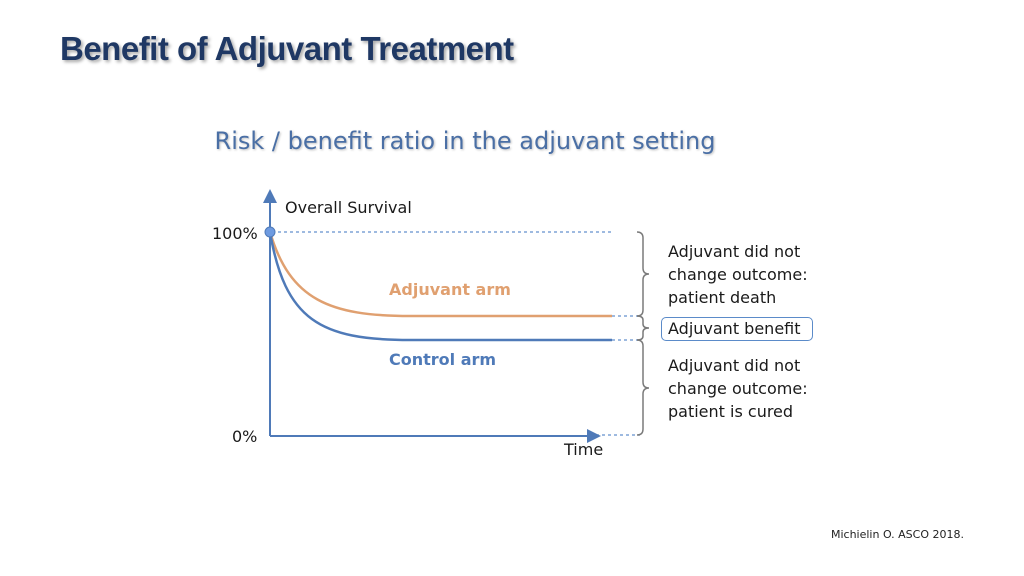  Describe the element at coordinates (270, 232) in the screenshot. I see `origin-dot` at that location.